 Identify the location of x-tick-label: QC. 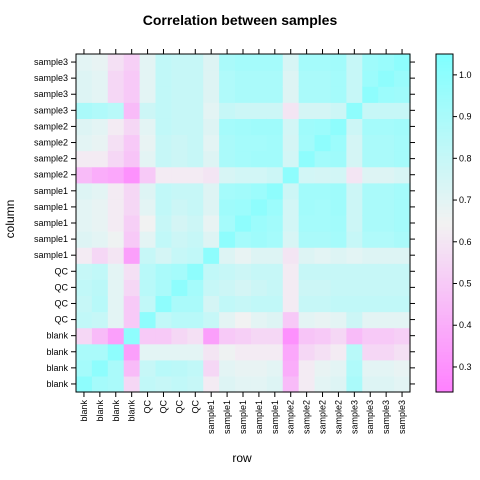
(148, 406).